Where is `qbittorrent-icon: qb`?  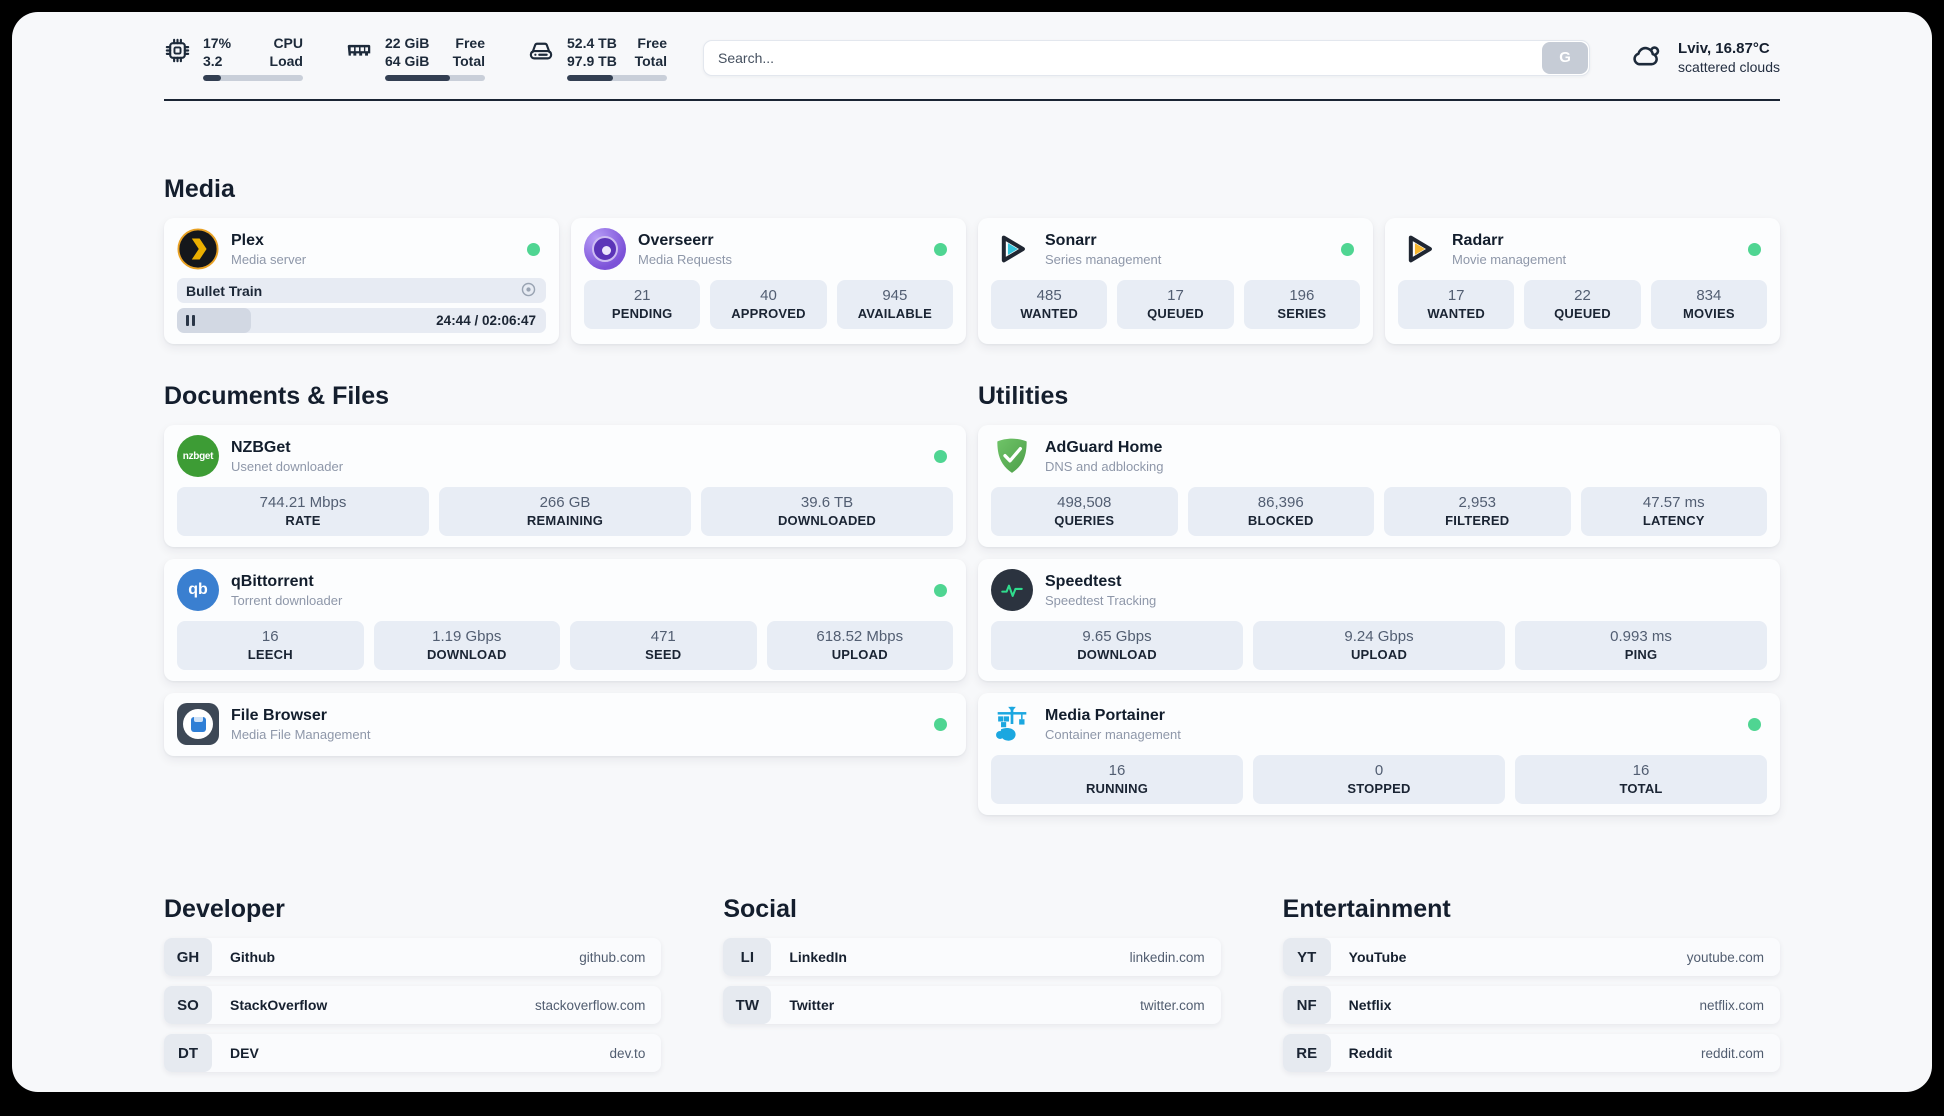 qbittorrent-icon: qb is located at coordinates (198, 590).